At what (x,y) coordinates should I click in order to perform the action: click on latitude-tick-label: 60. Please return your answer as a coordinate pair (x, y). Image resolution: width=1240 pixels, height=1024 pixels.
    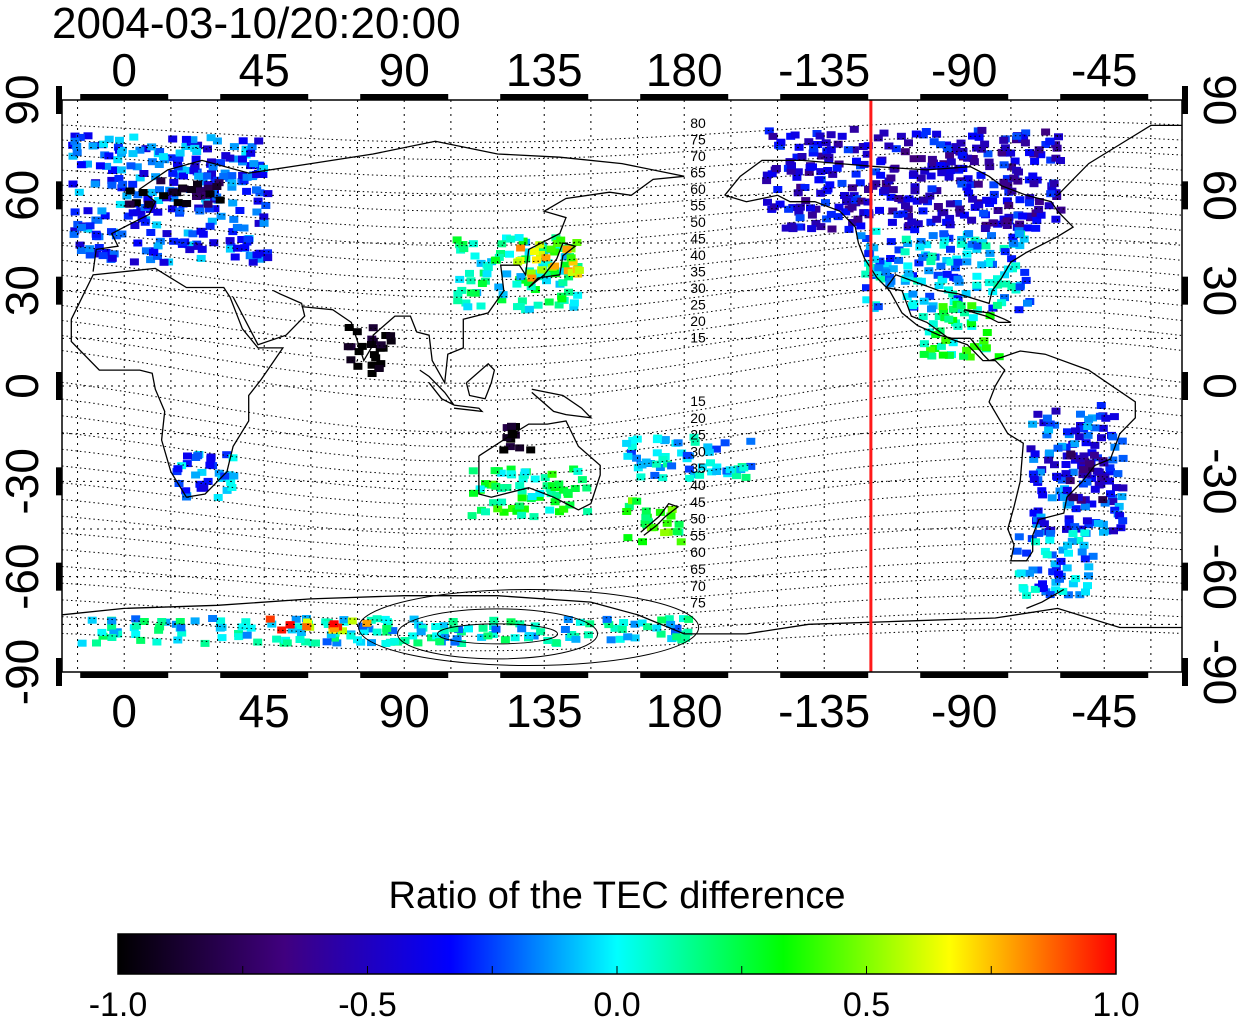
    Looking at the image, I should click on (24, 195).